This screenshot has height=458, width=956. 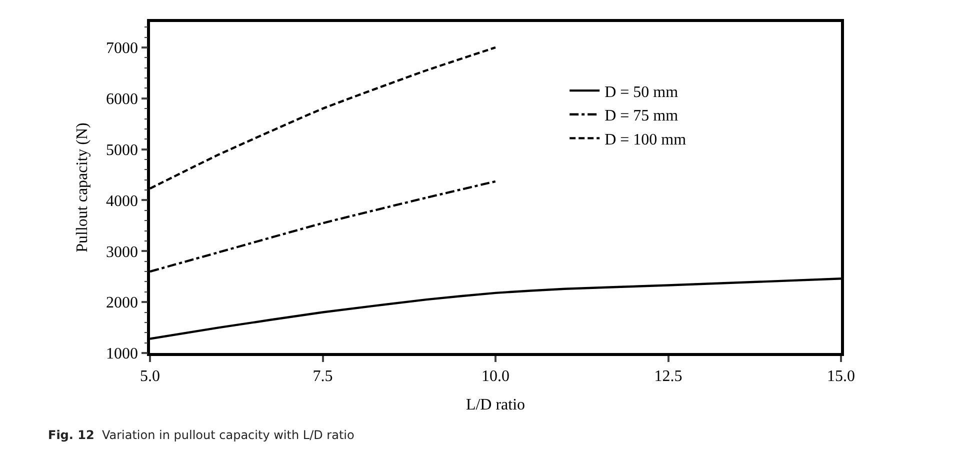 What do you see at coordinates (122, 354) in the screenshot?
I see `y-tick-label: 1000` at bounding box center [122, 354].